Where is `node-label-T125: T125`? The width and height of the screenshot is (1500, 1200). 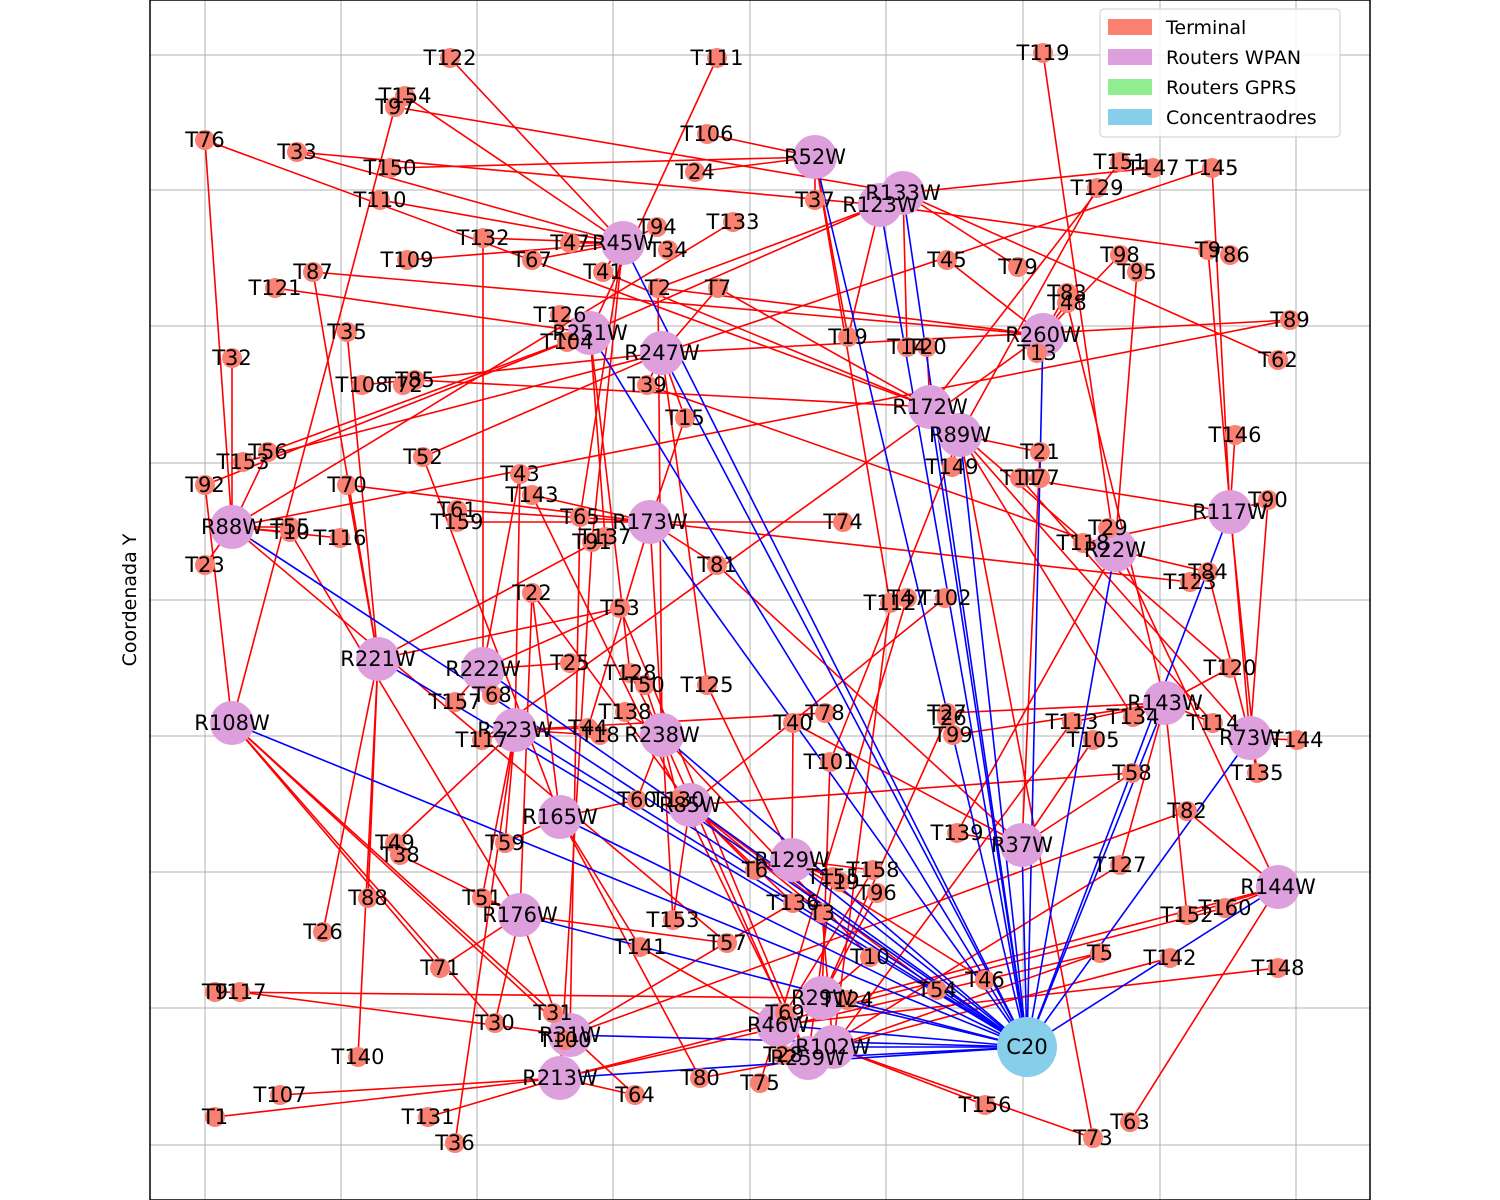 node-label-T125: T125 is located at coordinates (707, 685).